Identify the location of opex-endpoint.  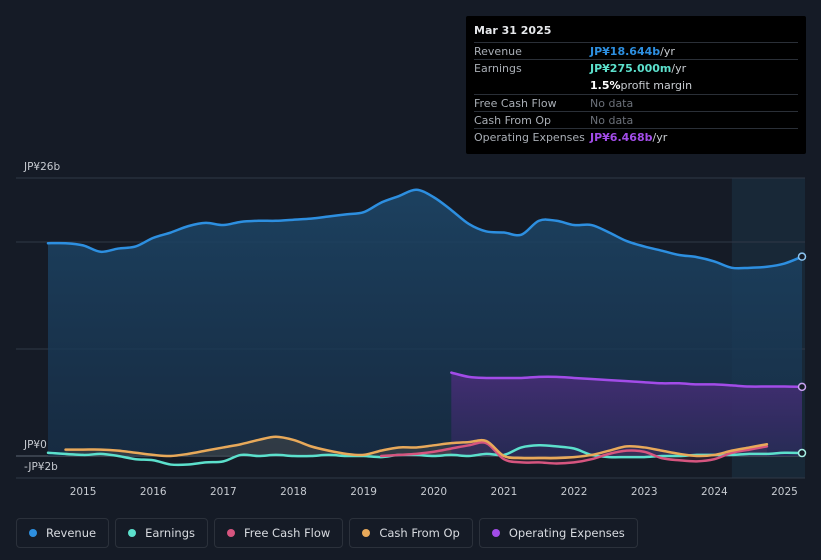
(802, 387).